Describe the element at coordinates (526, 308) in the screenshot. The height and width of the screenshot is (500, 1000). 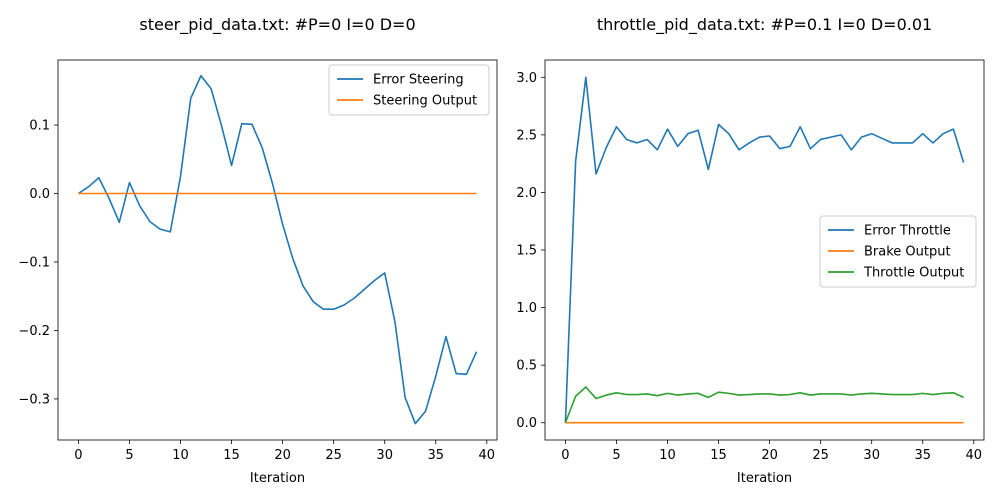
I see `y-tick-label: 1.0` at that location.